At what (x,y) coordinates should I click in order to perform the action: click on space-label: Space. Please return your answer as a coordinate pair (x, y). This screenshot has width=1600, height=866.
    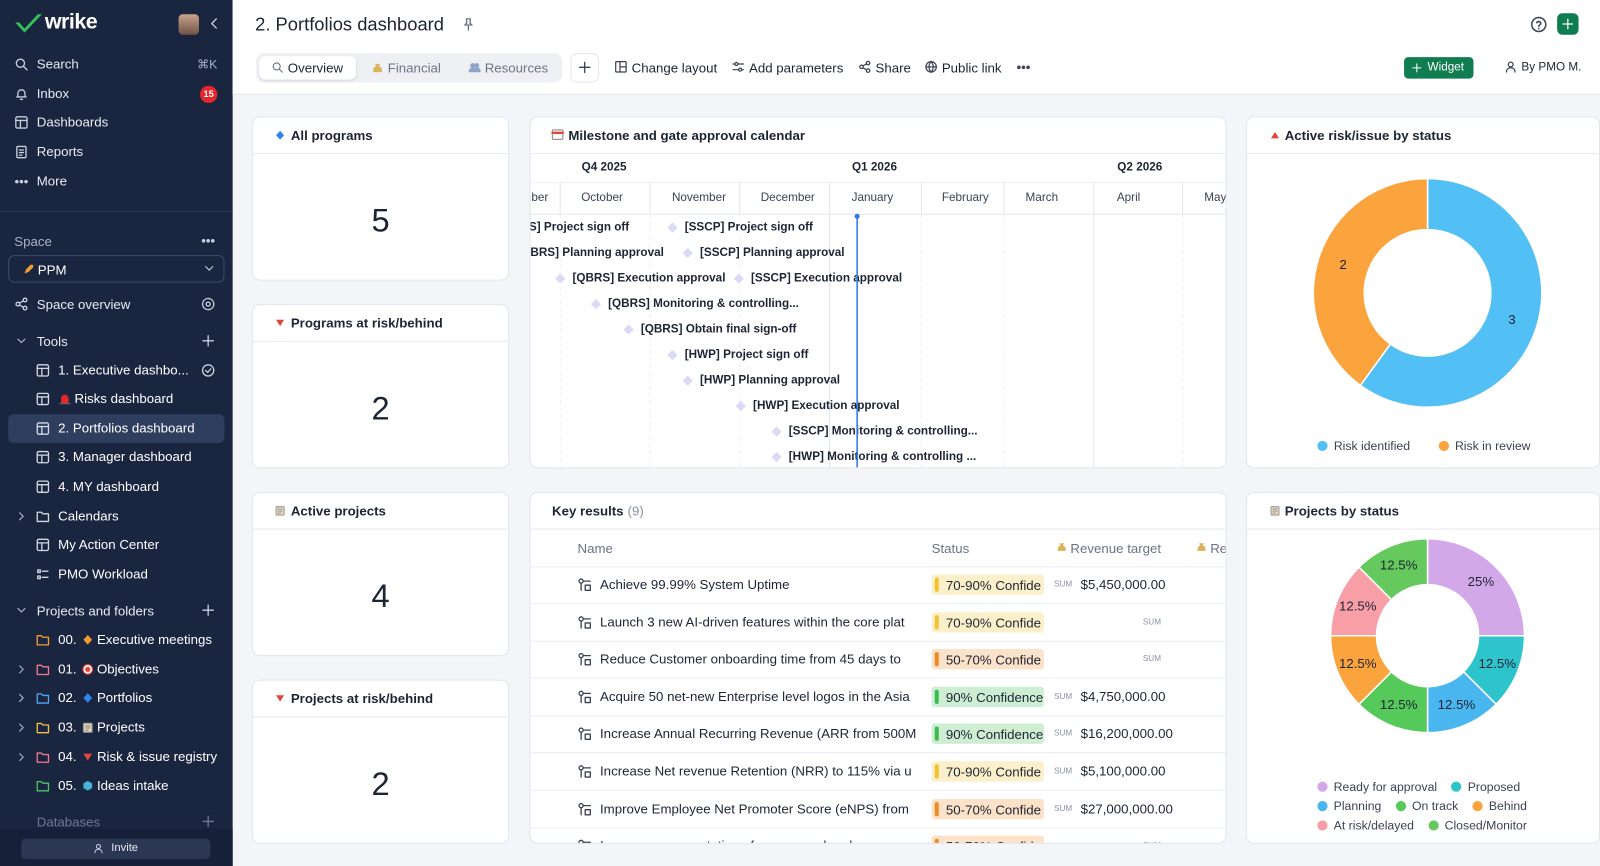
    Looking at the image, I should click on (33, 241).